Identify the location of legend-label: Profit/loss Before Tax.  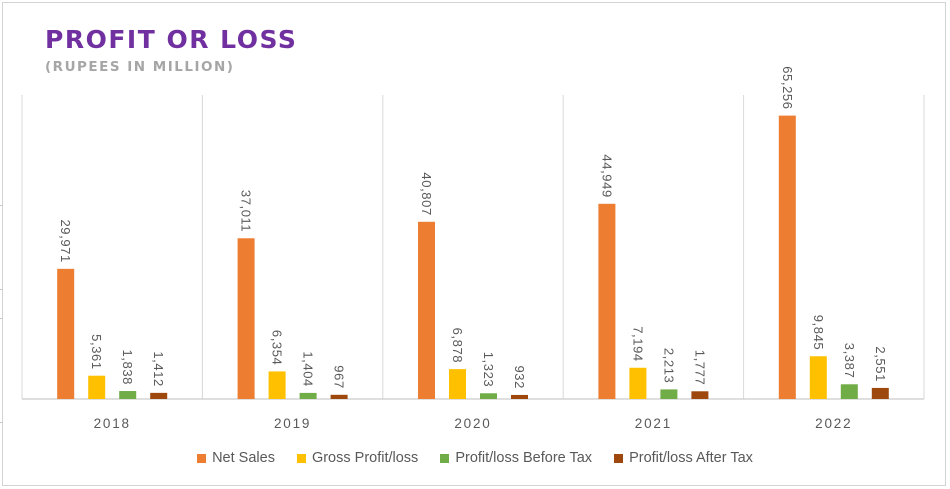
(524, 458).